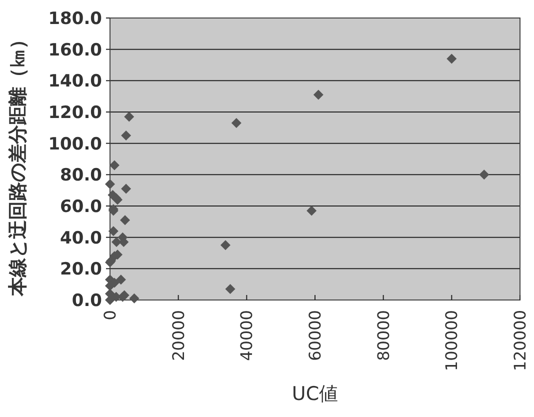  Describe the element at coordinates (81, 207) in the screenshot. I see `y-tick-label: 60.0` at that location.